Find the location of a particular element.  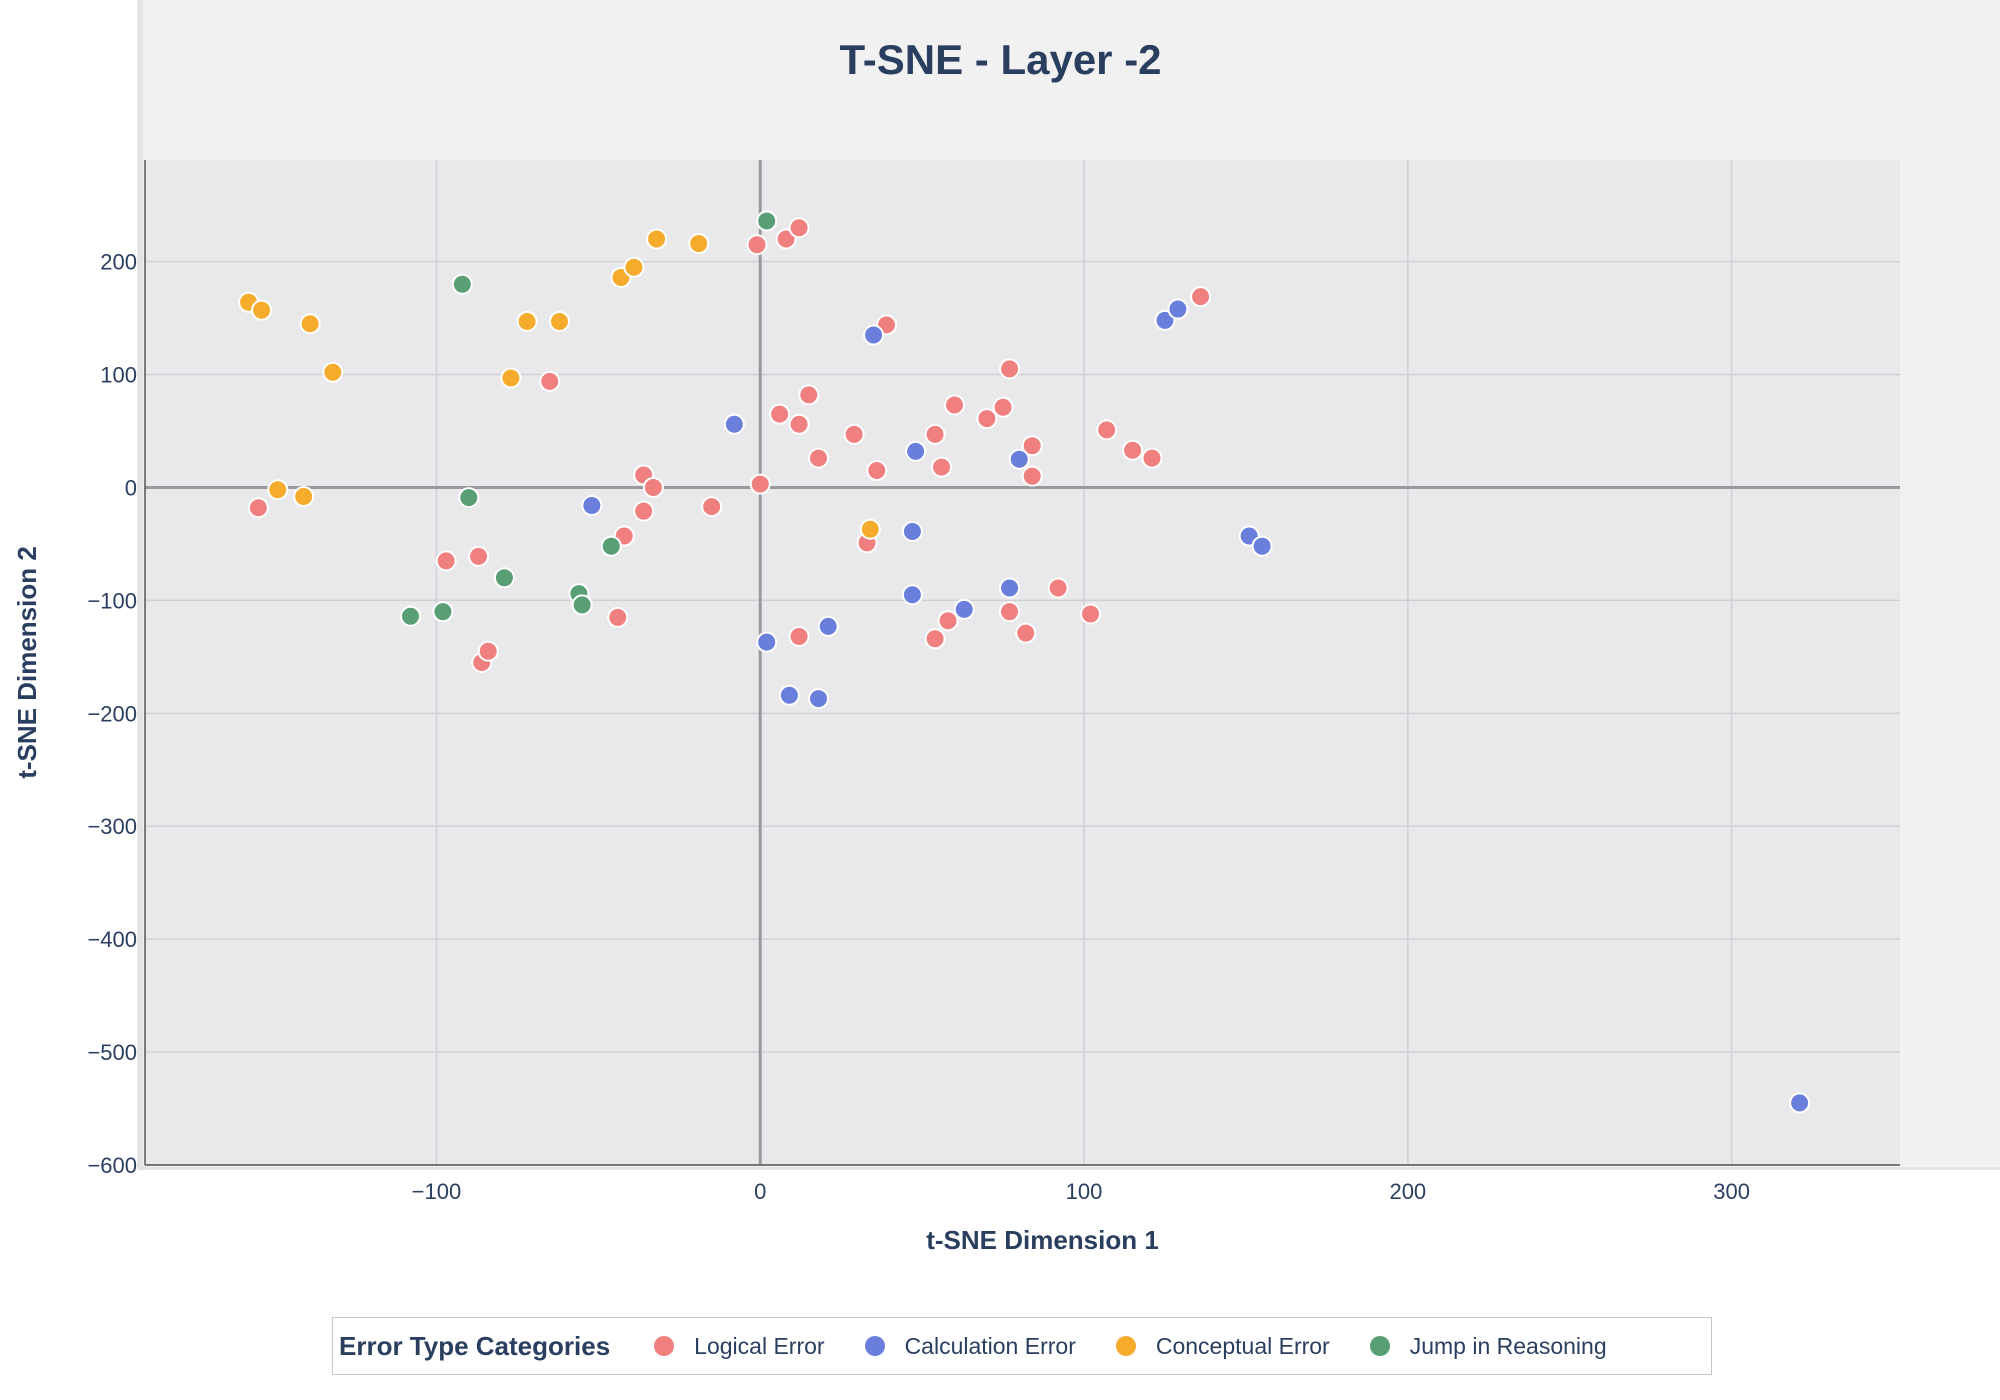

y-tick-label: −600 is located at coordinates (112, 1165).